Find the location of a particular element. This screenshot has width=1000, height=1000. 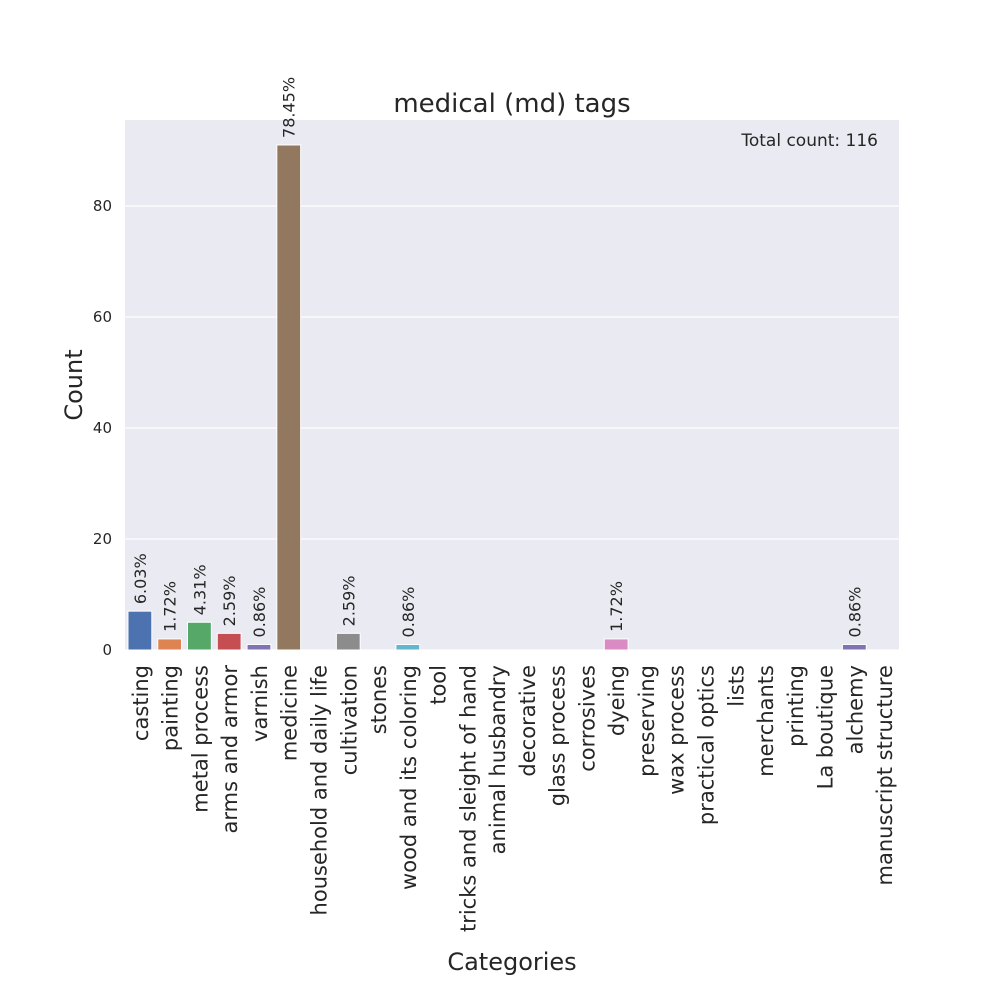

x-tick-label: La boutique is located at coordinates (826, 727).